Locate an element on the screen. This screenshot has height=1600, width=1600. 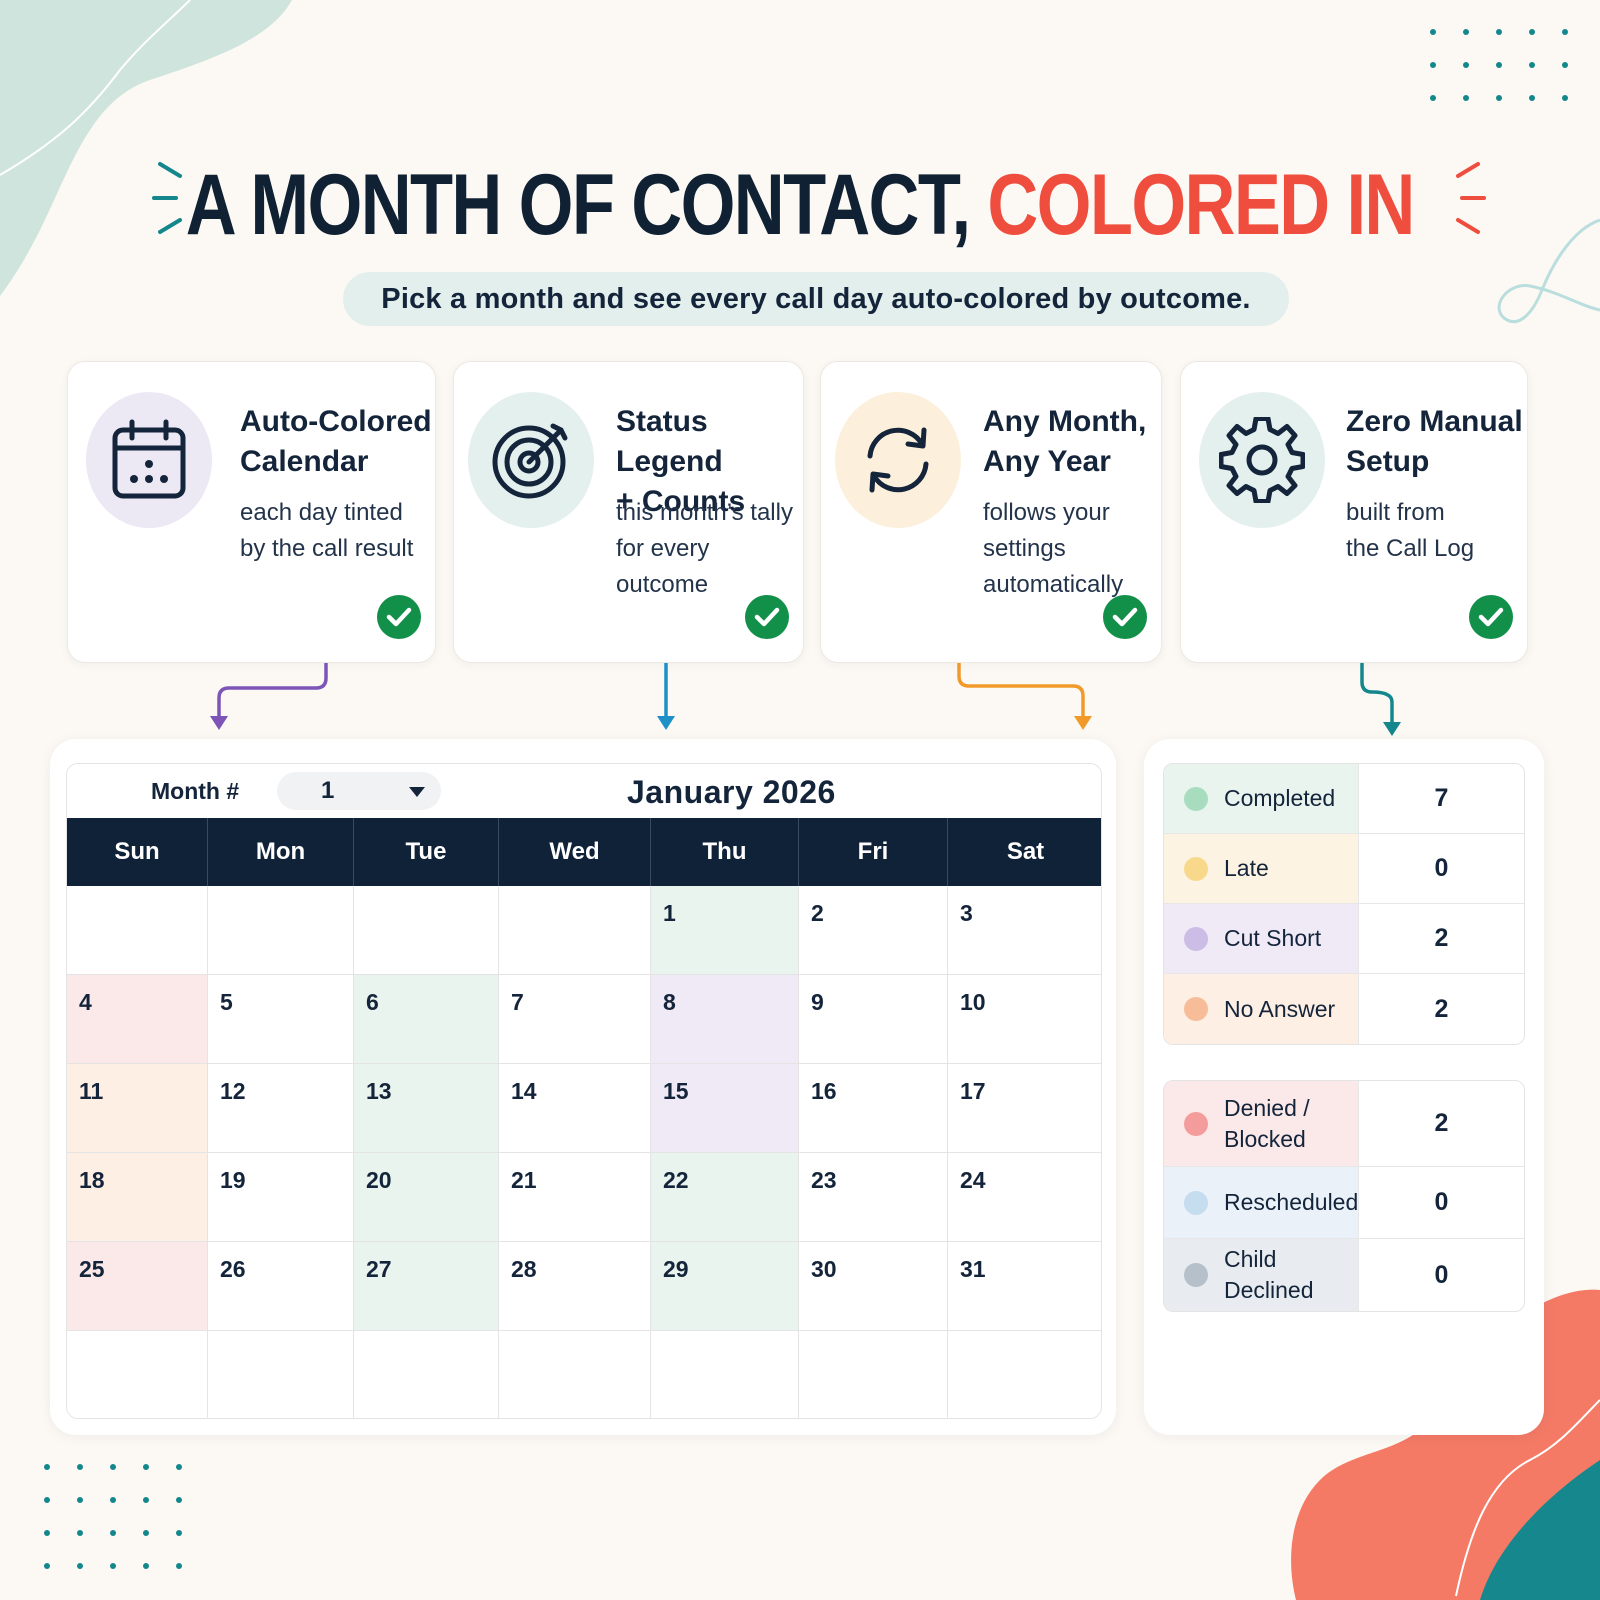
feature-title-line2: Setup is located at coordinates (1388, 461).